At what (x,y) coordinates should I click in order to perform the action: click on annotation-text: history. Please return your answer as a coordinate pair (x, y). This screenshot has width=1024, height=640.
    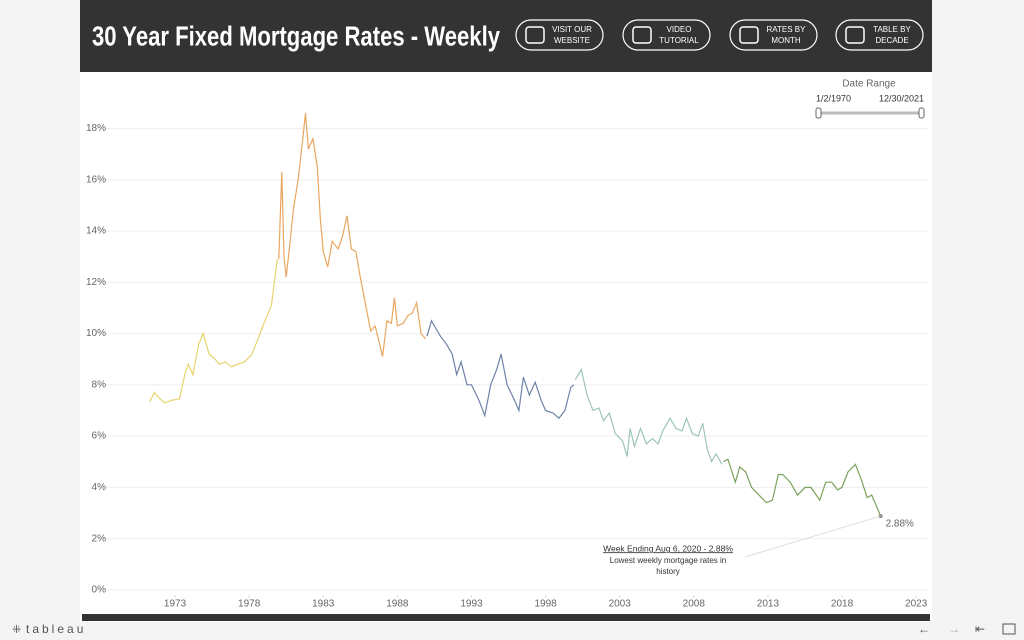
    Looking at the image, I should click on (668, 571).